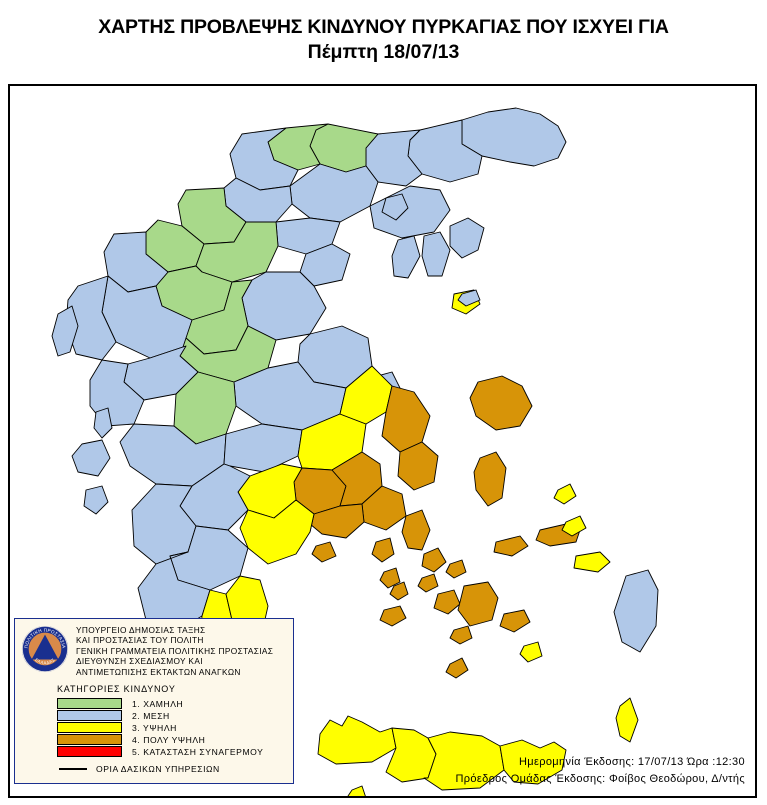 The width and height of the screenshot is (767, 805). I want to click on map-region-rhodes, so click(636, 611).